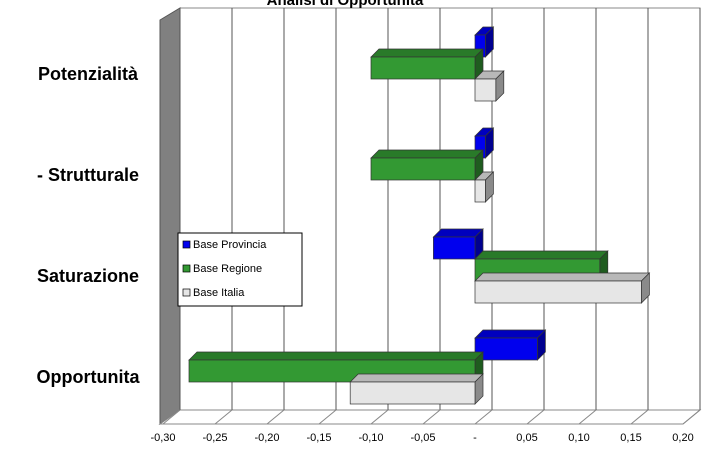 The height and width of the screenshot is (452, 704). Describe the element at coordinates (370, 438) in the screenshot. I see `x-tick-label: -0,10` at that location.